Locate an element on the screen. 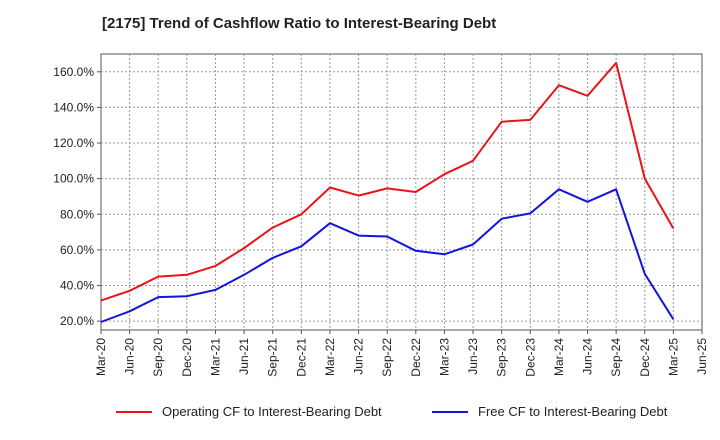 The width and height of the screenshot is (720, 440). legend-item-free-cf: Free CF to Interest-Bearing Debt is located at coordinates (549, 411).